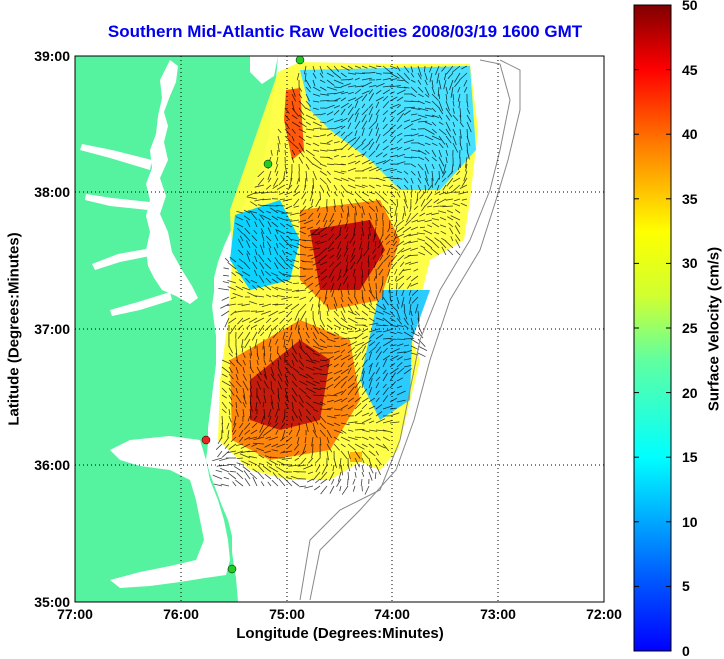 This screenshot has width=724, height=659. What do you see at coordinates (172, 182) in the screenshot?
I see `chesapeake-bay` at bounding box center [172, 182].